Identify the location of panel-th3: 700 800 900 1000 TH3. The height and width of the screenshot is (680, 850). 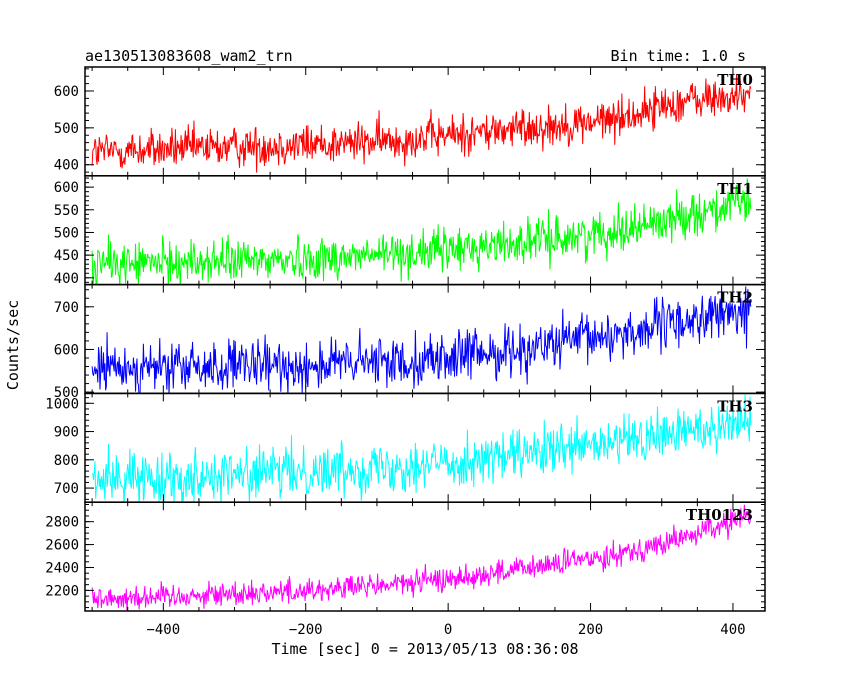
(405, 447).